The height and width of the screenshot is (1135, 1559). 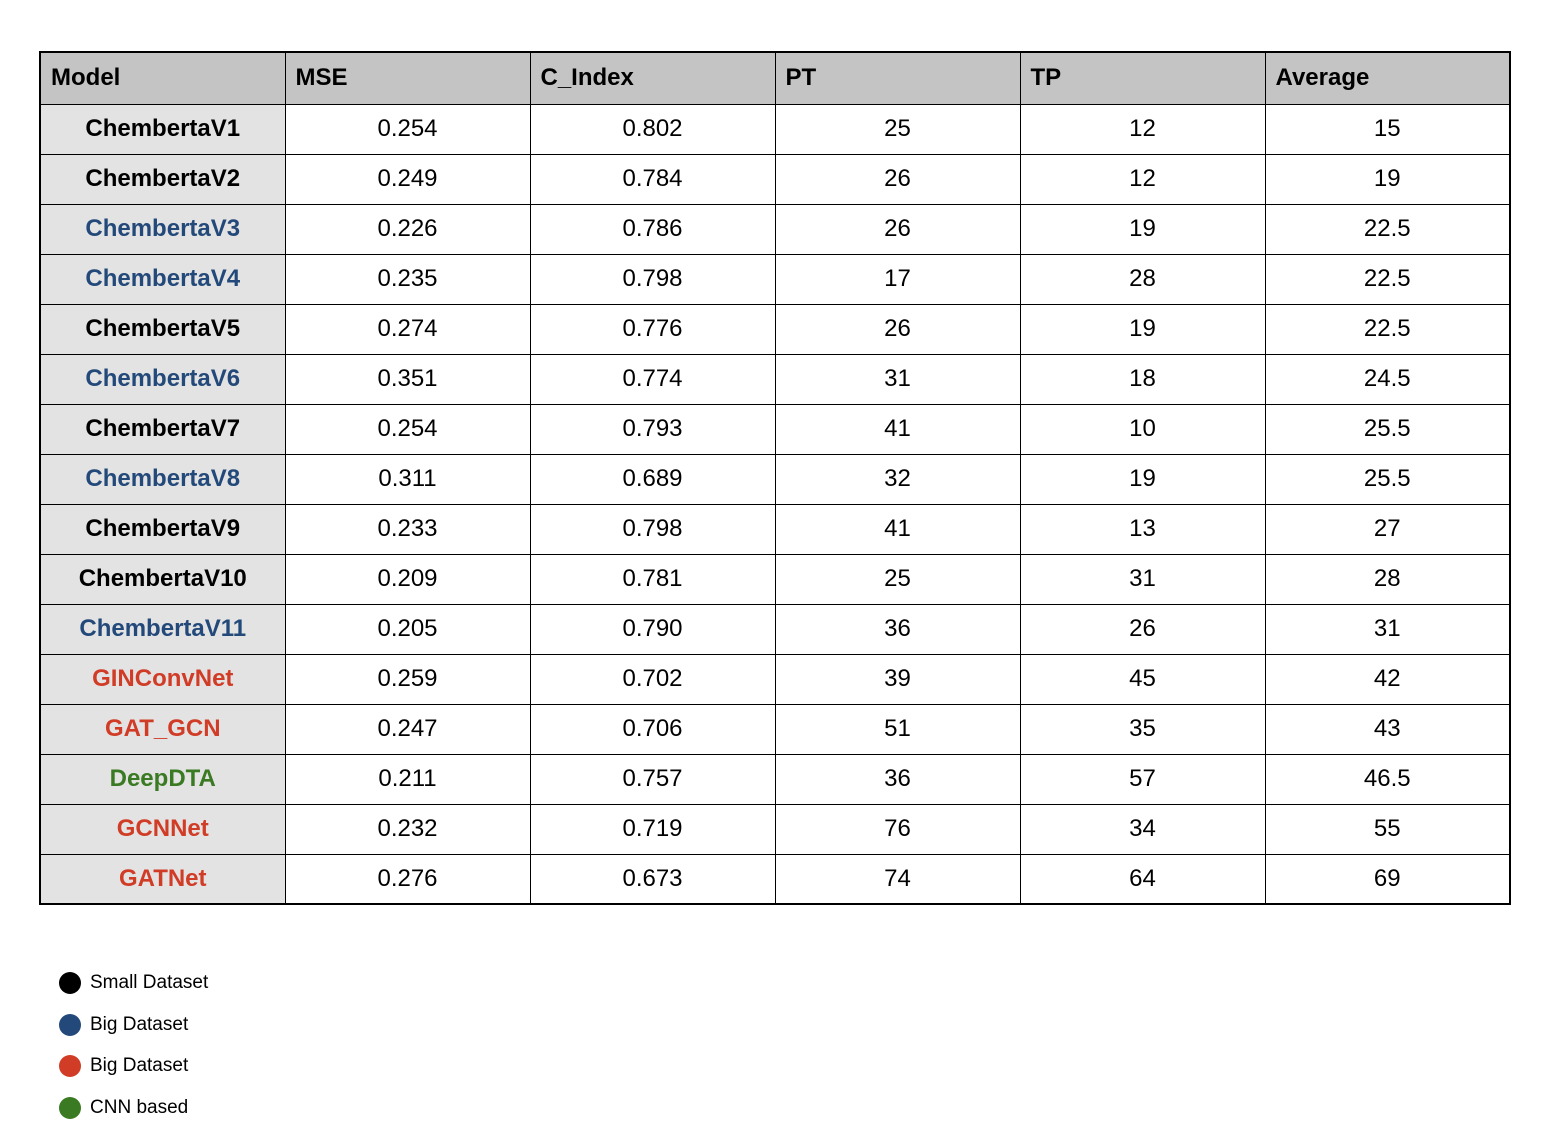 I want to click on c-index-cell: 0.702, so click(x=652, y=679).